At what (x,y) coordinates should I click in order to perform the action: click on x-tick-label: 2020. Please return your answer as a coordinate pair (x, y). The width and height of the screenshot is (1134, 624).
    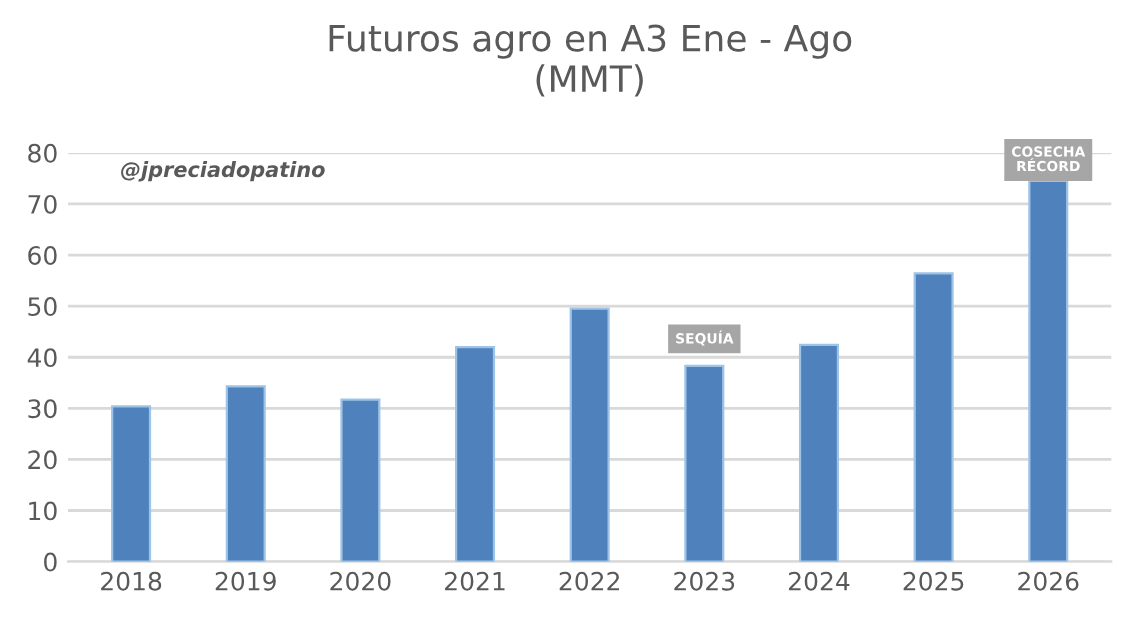
    Looking at the image, I should click on (360, 581).